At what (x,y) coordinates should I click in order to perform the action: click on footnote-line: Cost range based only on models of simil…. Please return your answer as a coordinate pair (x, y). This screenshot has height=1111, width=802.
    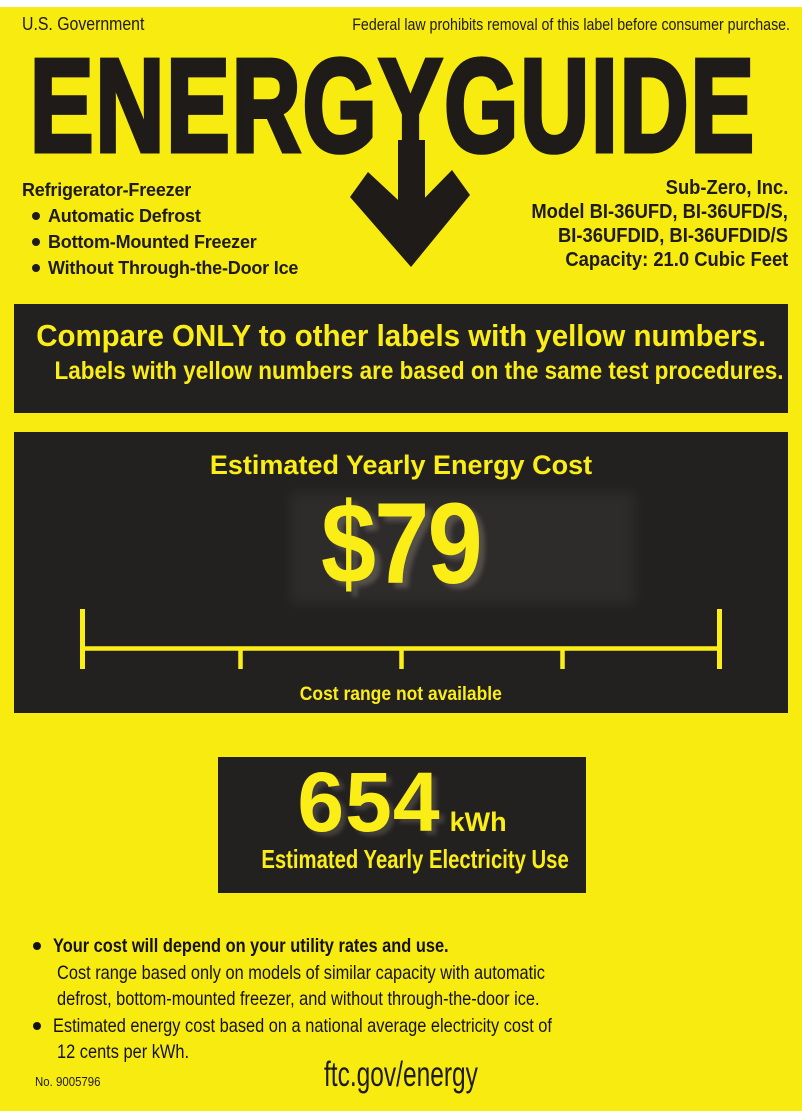
    Looking at the image, I should click on (301, 972).